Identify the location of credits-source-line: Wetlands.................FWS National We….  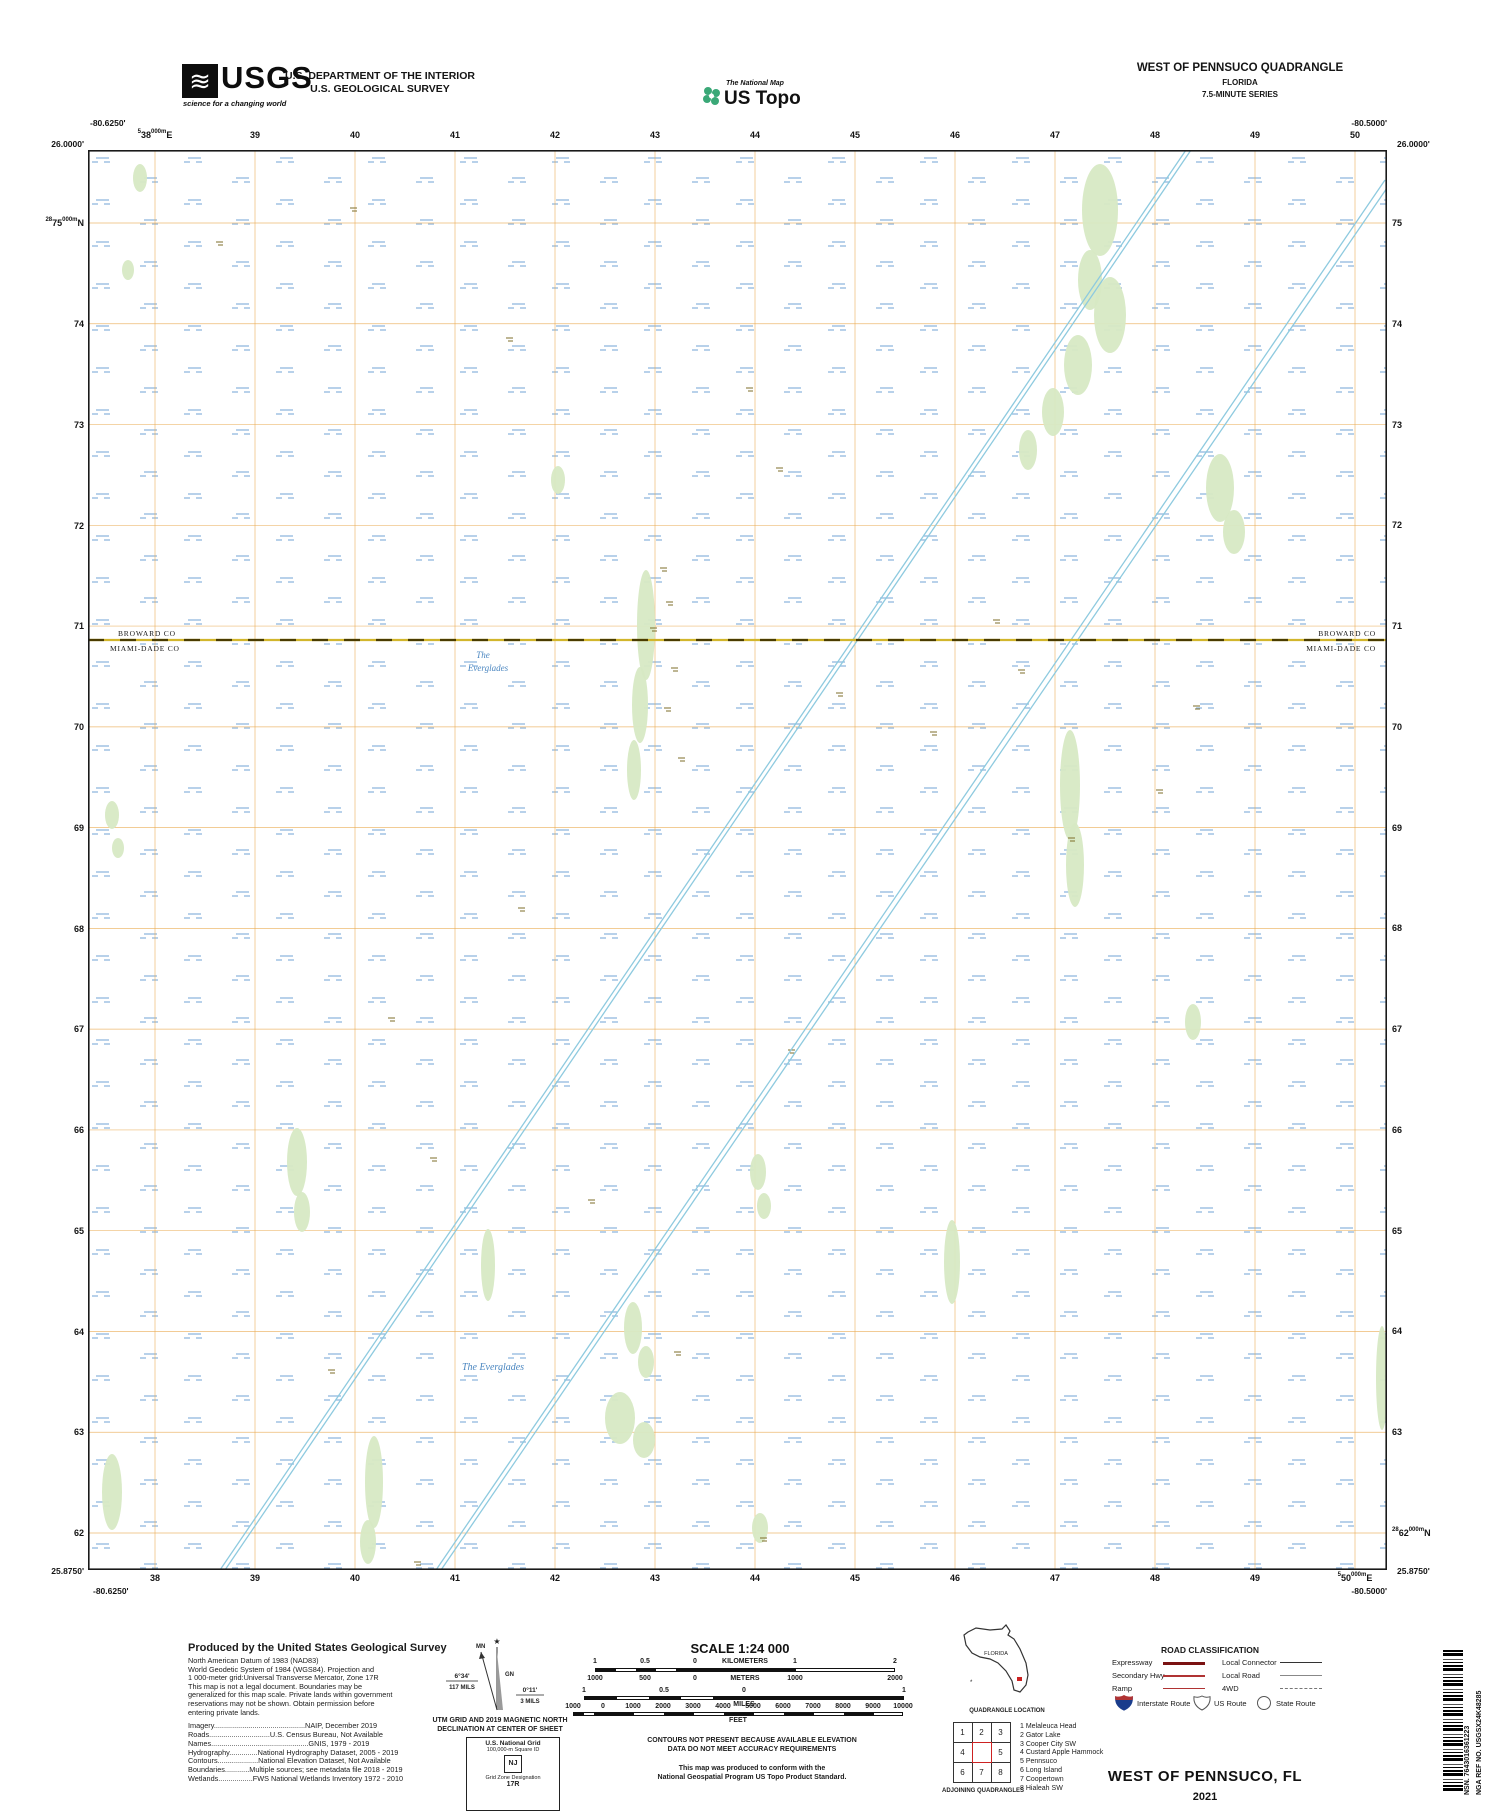
(296, 1778).